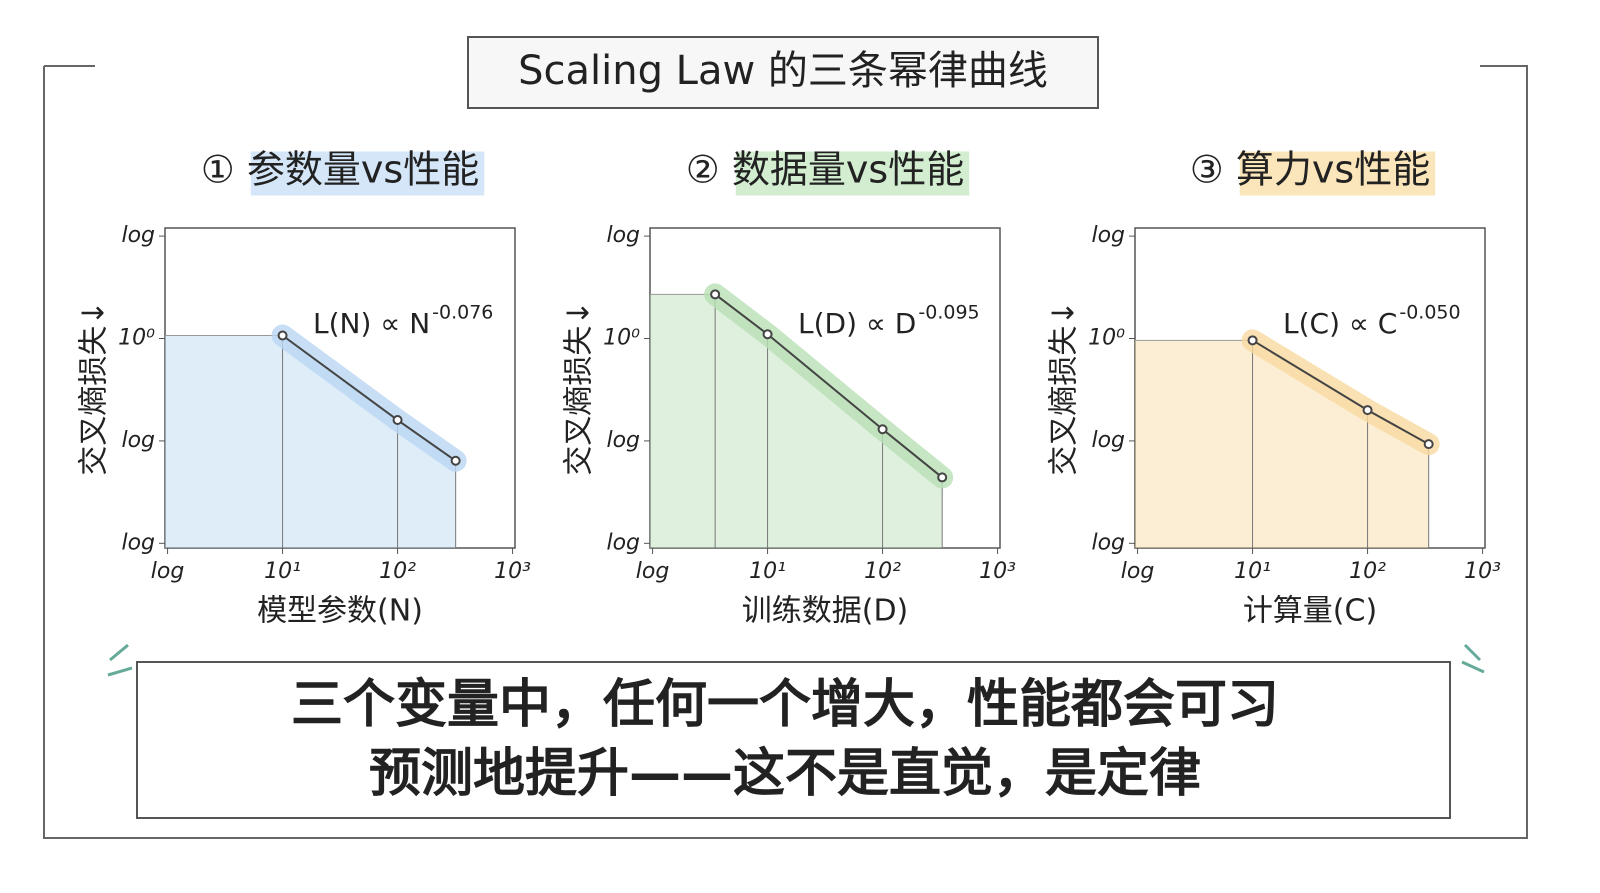  I want to click on chart-title: ① 参数量vs性能, so click(340, 170).